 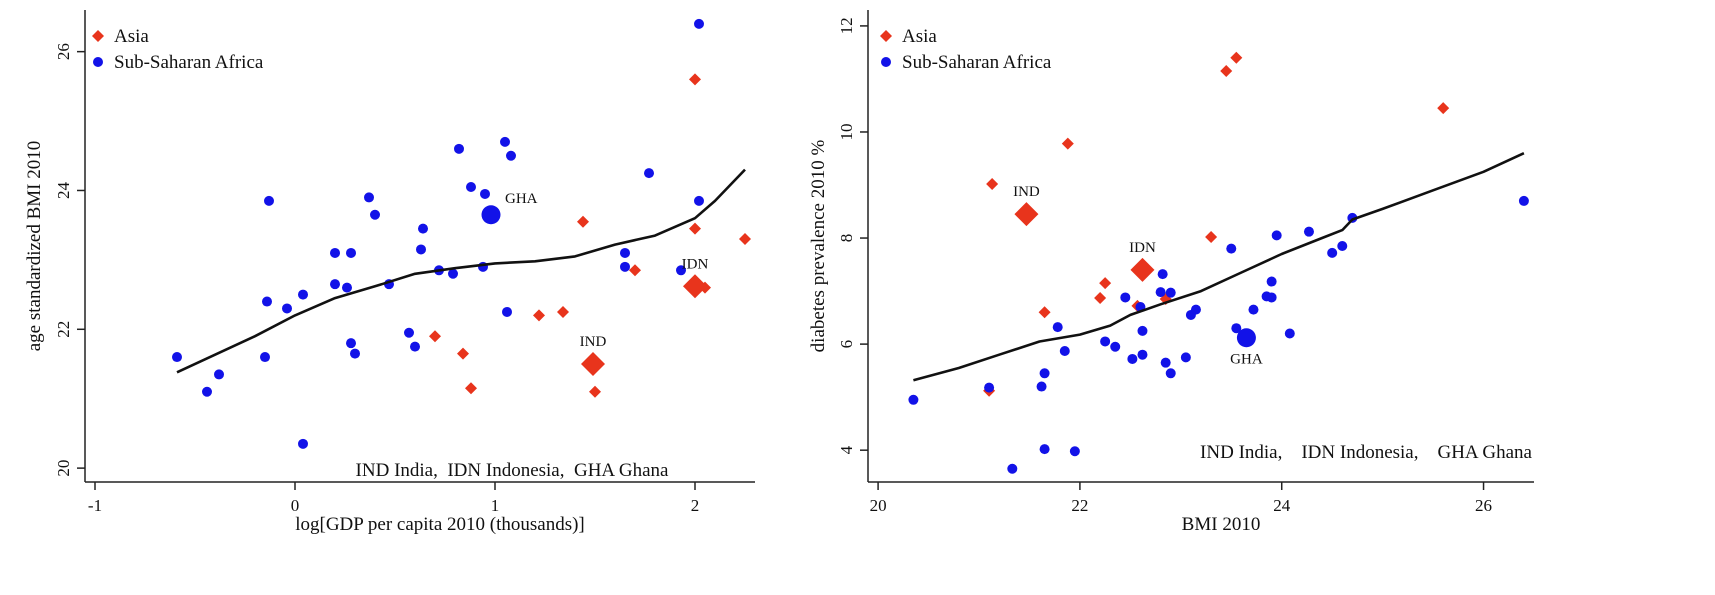 I want to click on x-tick-label: 20, so click(x=878, y=505).